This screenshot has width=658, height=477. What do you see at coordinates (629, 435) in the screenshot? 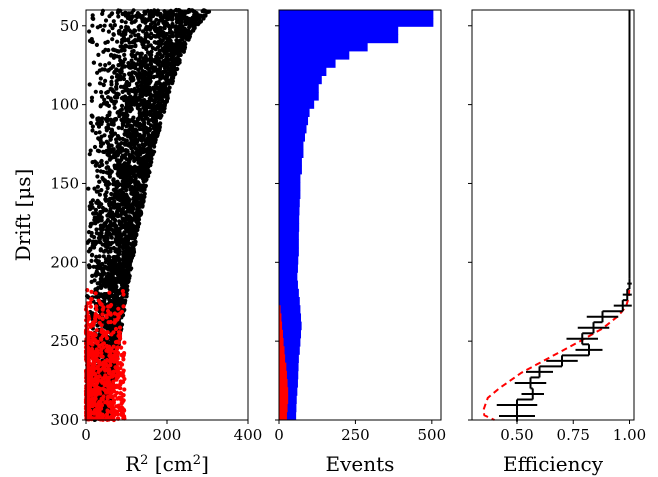
I see `x-tick-label: 1.00` at bounding box center [629, 435].